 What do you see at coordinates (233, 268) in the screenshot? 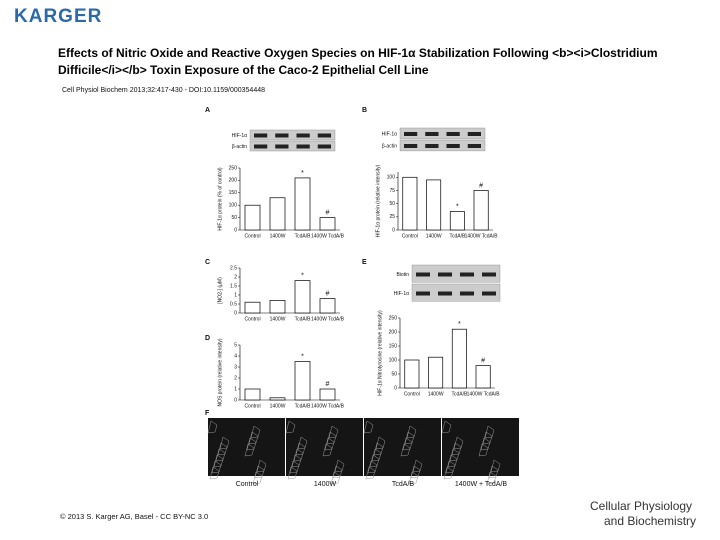
I see `y-tick-label: 2.5` at bounding box center [233, 268].